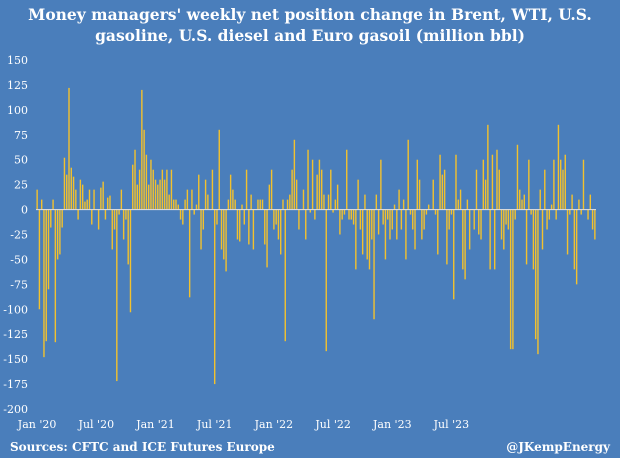 The width and height of the screenshot is (620, 458). Describe the element at coordinates (332, 424) in the screenshot. I see `x-tick-label: Jul '22` at that location.